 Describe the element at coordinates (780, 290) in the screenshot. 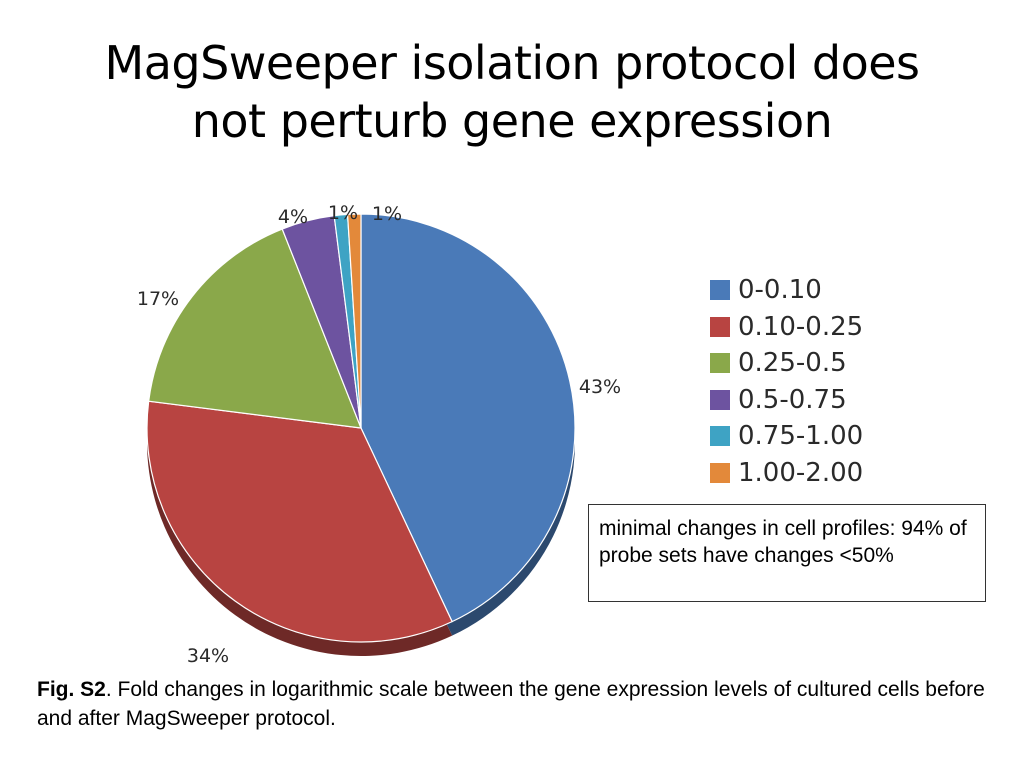

I see `legend-label: 0-0.10` at that location.